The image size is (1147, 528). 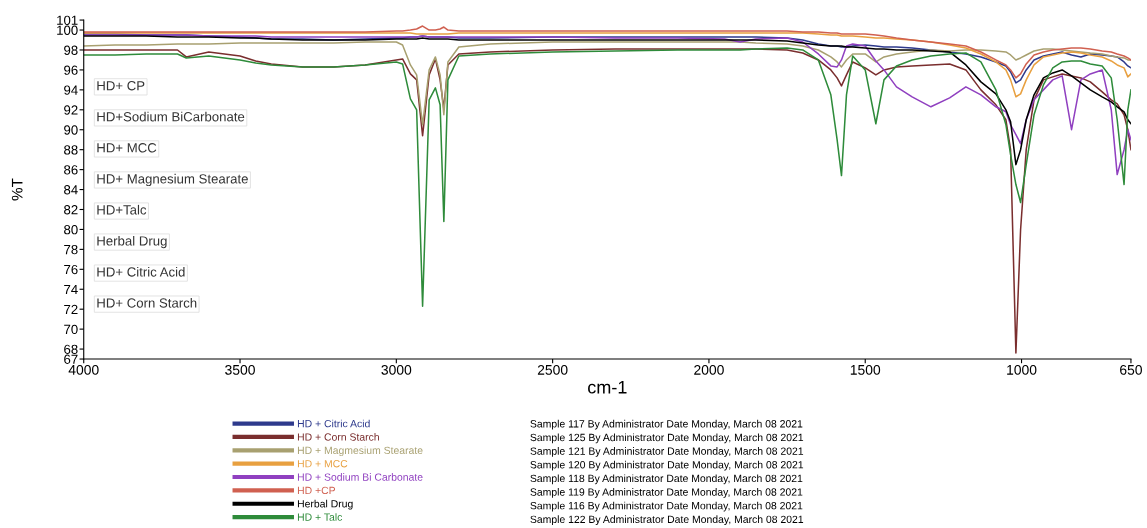 I want to click on y-tick-label: 76, so click(x=71, y=269).